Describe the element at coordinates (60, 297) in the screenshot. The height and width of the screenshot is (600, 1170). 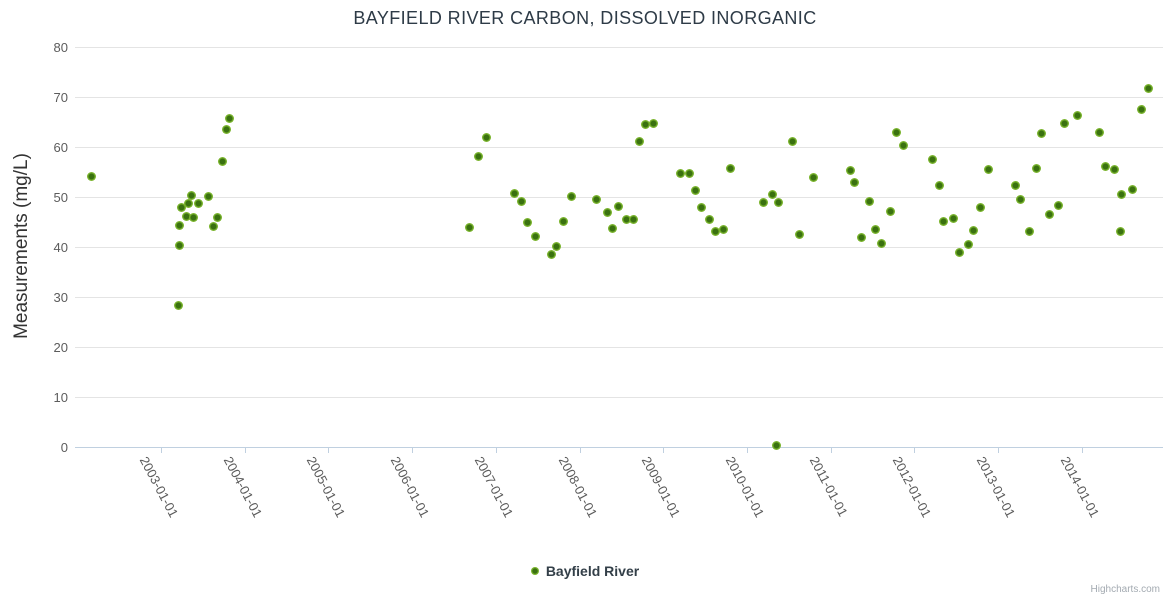
I see `y-axis-tick-label: 30` at that location.